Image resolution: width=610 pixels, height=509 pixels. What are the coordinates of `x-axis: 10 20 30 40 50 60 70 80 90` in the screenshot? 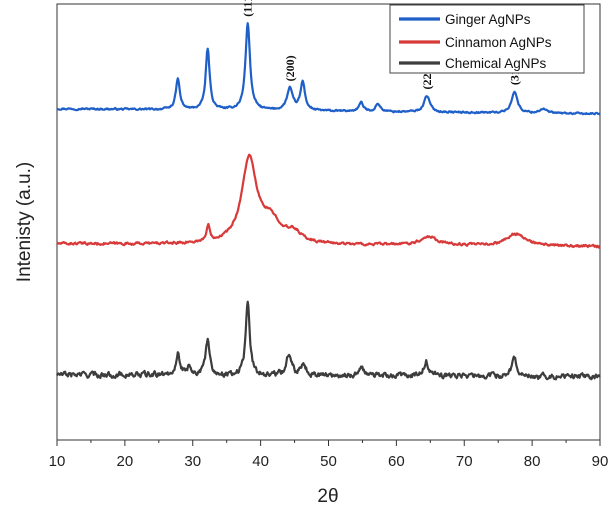 It's located at (329, 455).